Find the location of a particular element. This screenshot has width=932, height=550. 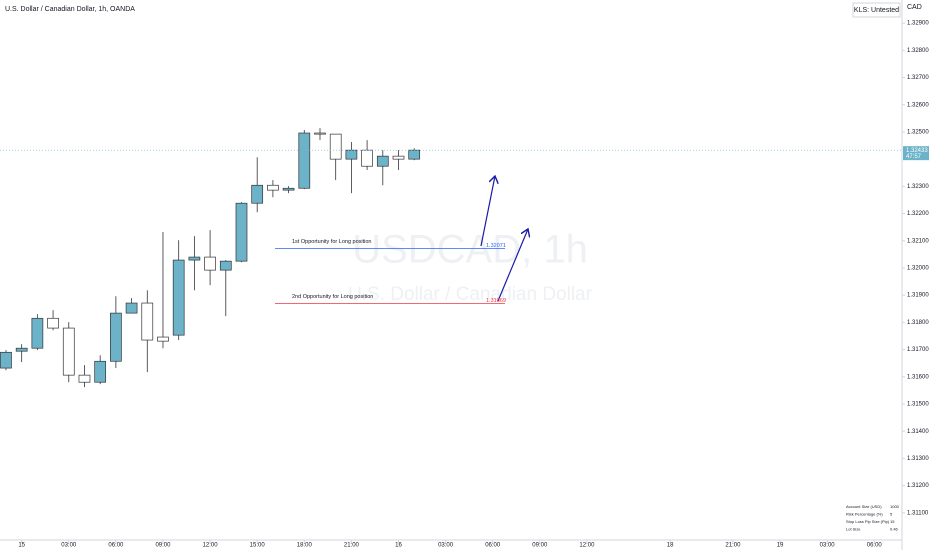

y-tick-label: 1.32900 is located at coordinates (918, 24).